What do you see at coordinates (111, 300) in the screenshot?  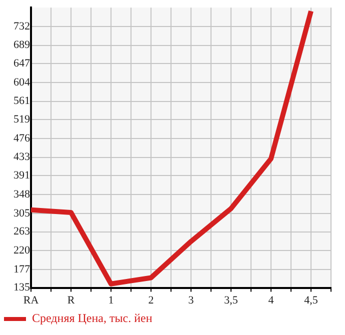 I see `x-tick-label: 1` at bounding box center [111, 300].